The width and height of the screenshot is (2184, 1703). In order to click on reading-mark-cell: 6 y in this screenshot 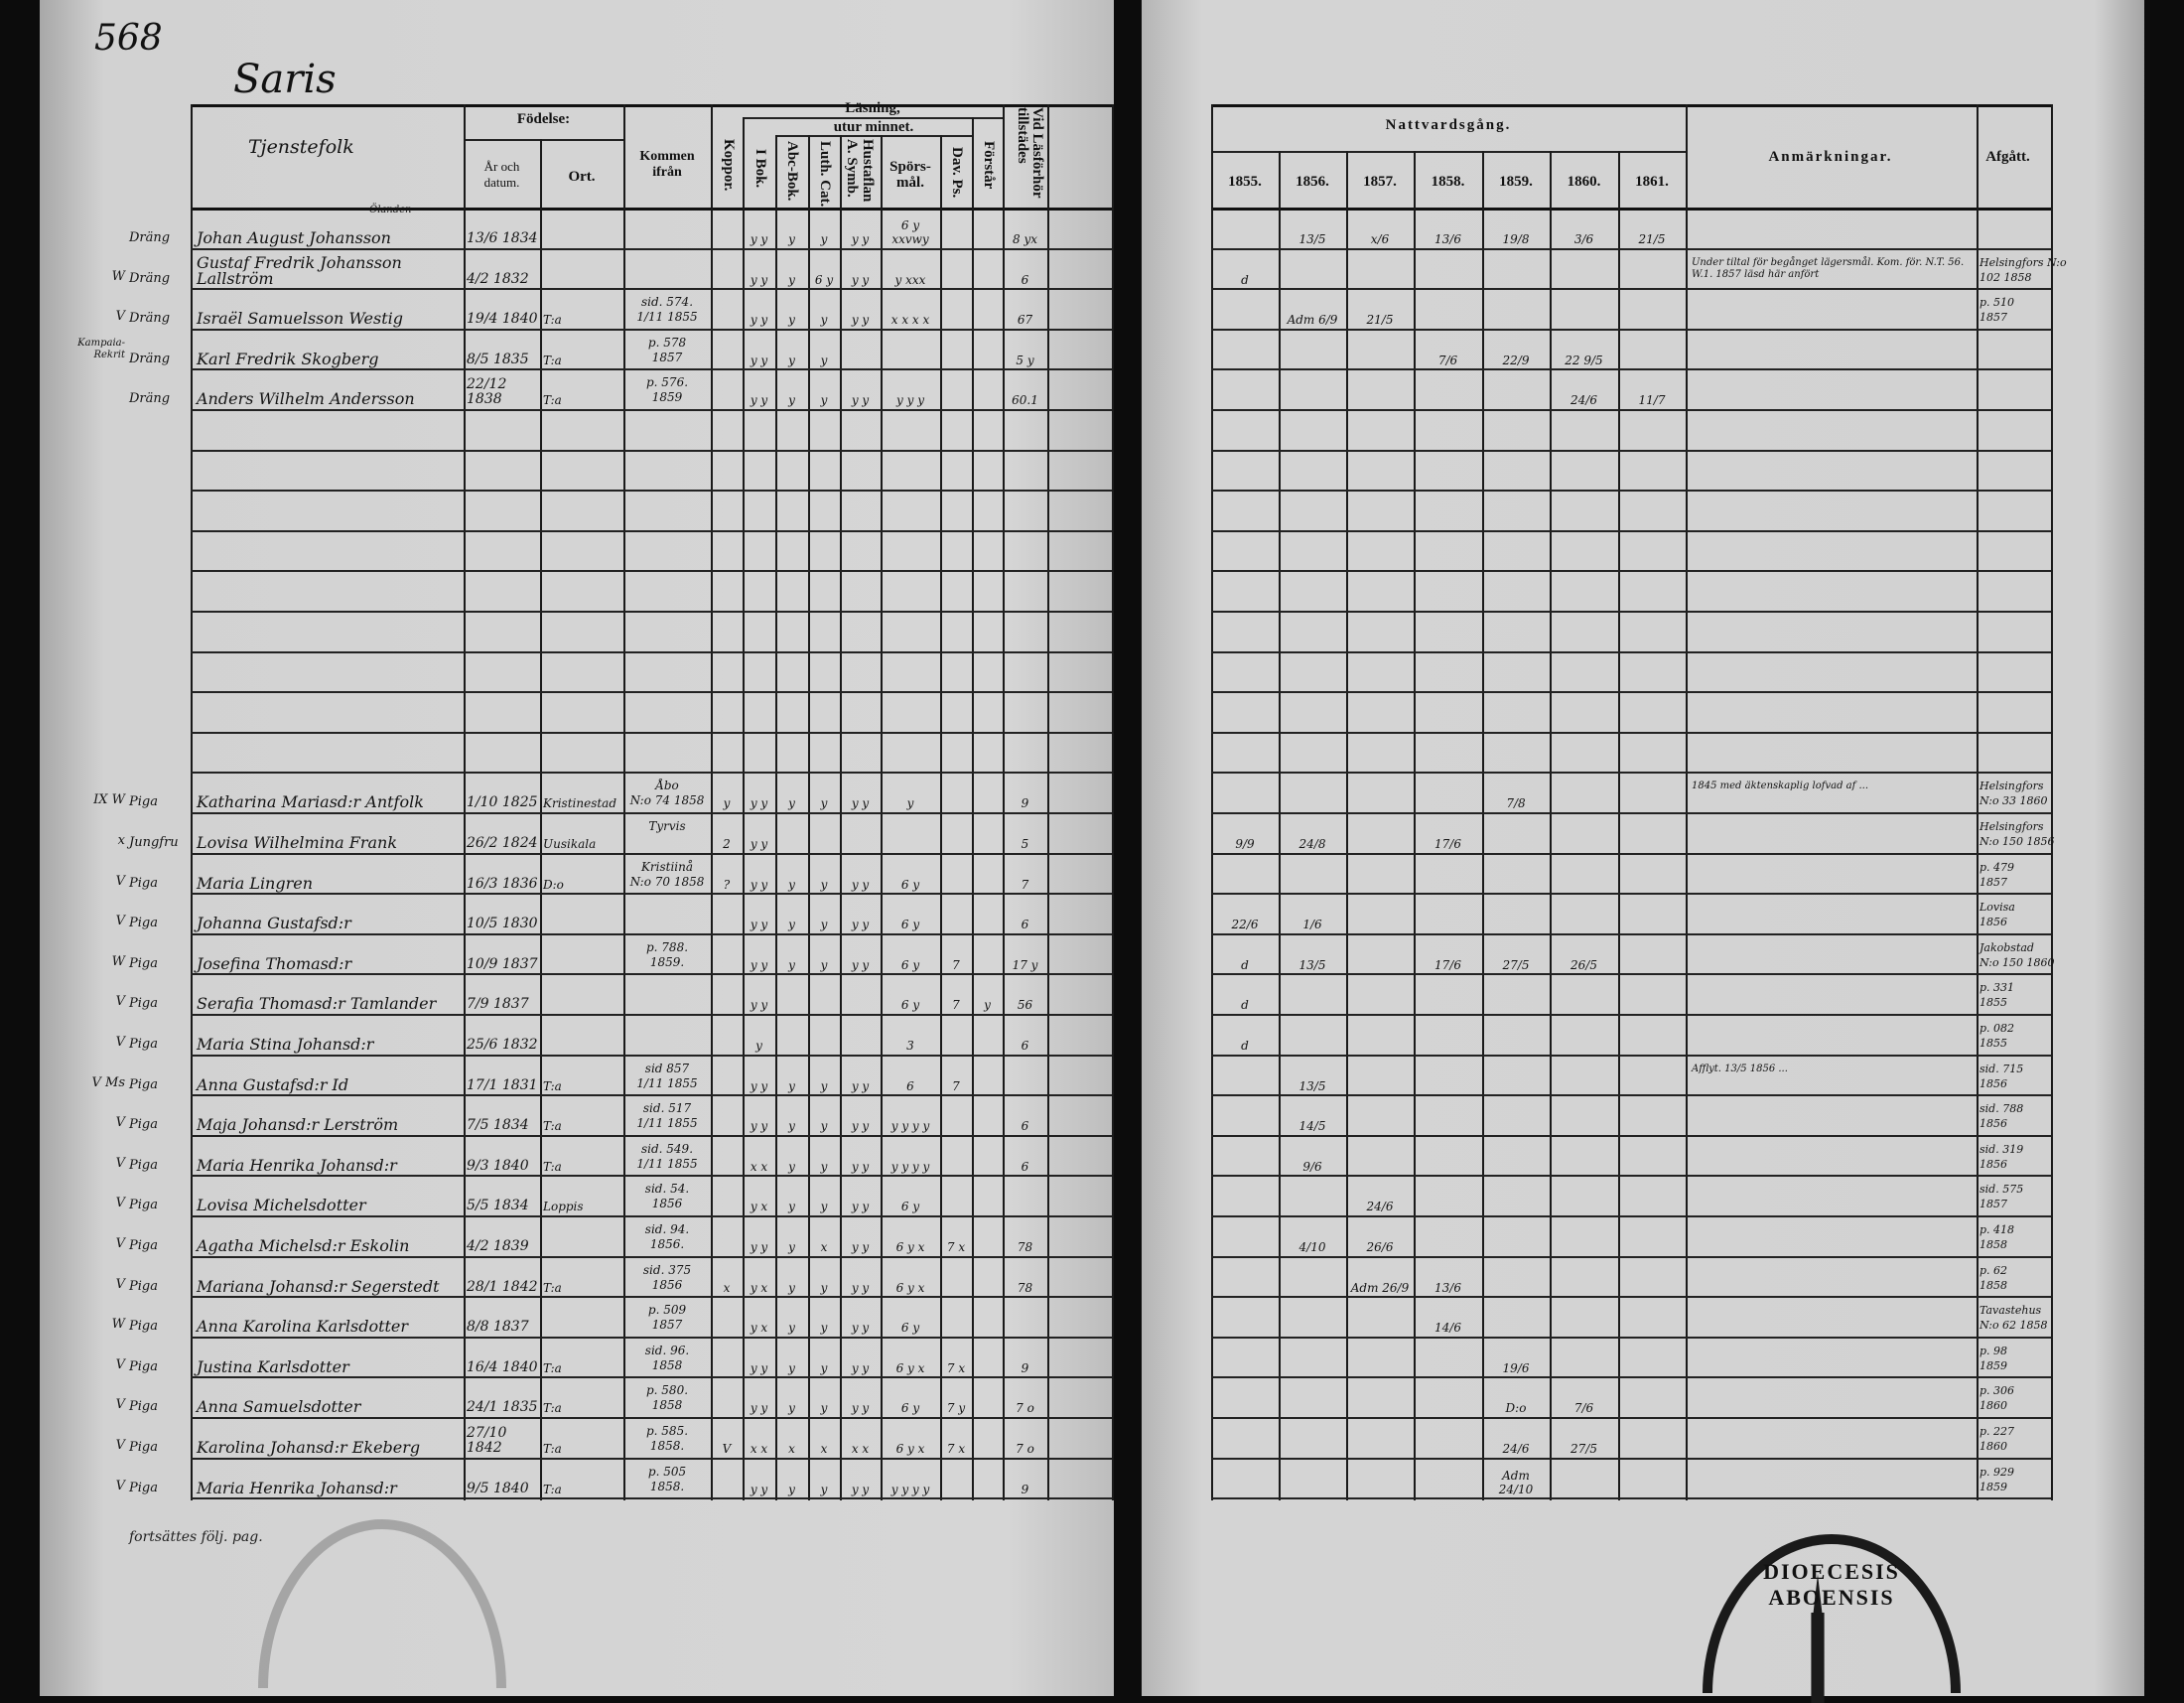, I will do `click(824, 270)`.